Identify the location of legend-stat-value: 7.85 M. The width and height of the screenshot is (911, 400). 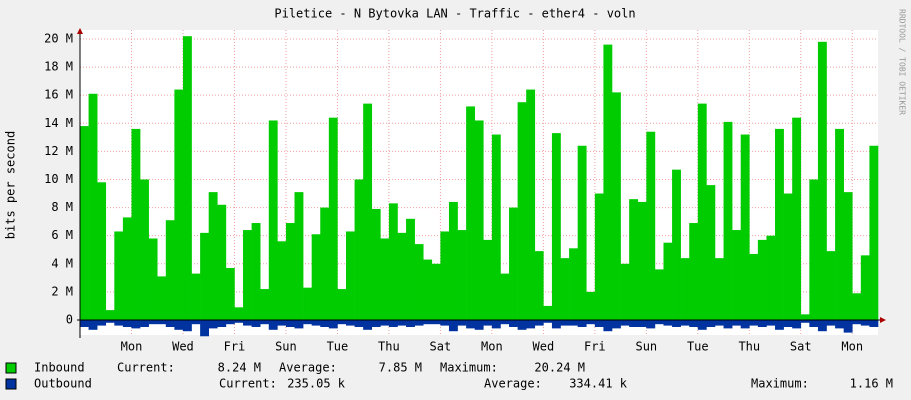
(400, 368).